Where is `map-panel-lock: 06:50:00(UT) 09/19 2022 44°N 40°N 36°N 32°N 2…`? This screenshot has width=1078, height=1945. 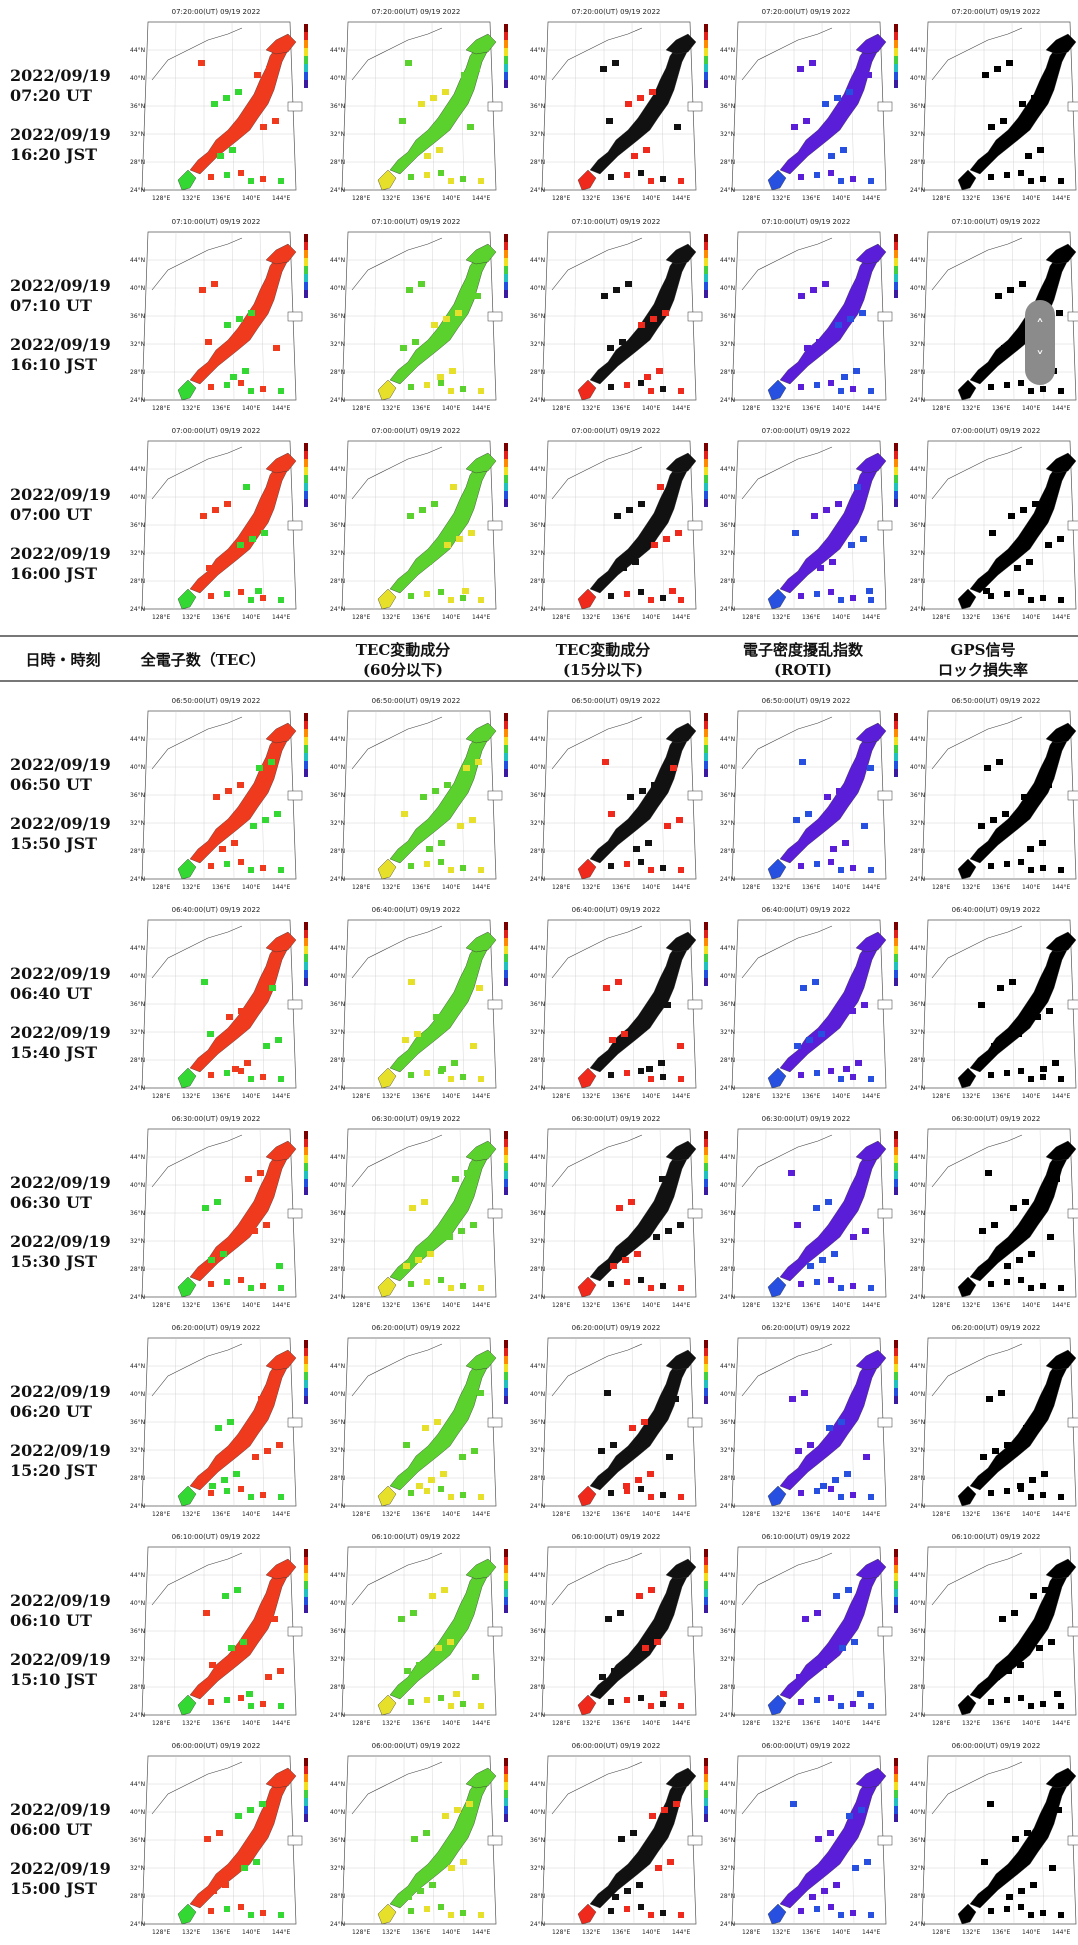 map-panel-lock: 06:50:00(UT) 09/19 2022 44°N 40°N 36°N 32°N 2… is located at coordinates (993, 798).